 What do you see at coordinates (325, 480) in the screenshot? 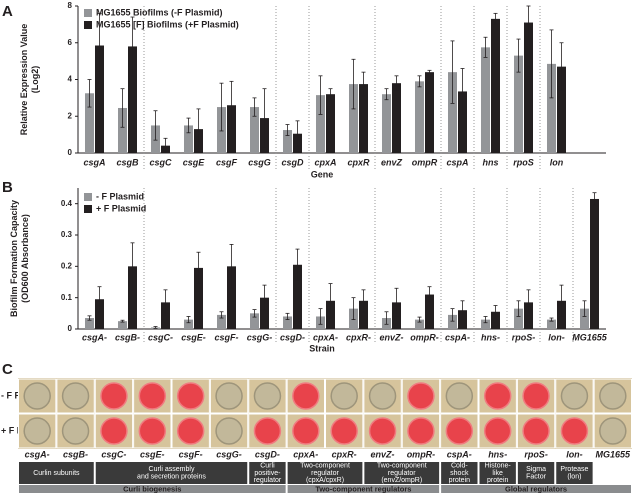
I see `group-label: (cpxA/cpxR)` at bounding box center [325, 480].